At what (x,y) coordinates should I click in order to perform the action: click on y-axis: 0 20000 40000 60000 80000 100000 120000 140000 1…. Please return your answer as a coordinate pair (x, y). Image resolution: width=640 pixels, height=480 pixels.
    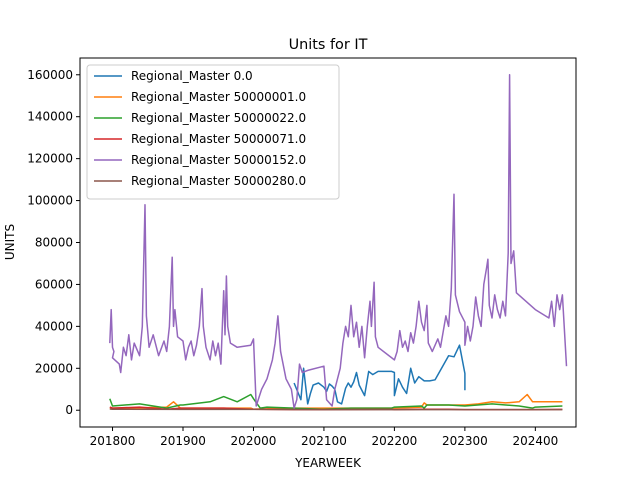
    Looking at the image, I should click on (53, 242).